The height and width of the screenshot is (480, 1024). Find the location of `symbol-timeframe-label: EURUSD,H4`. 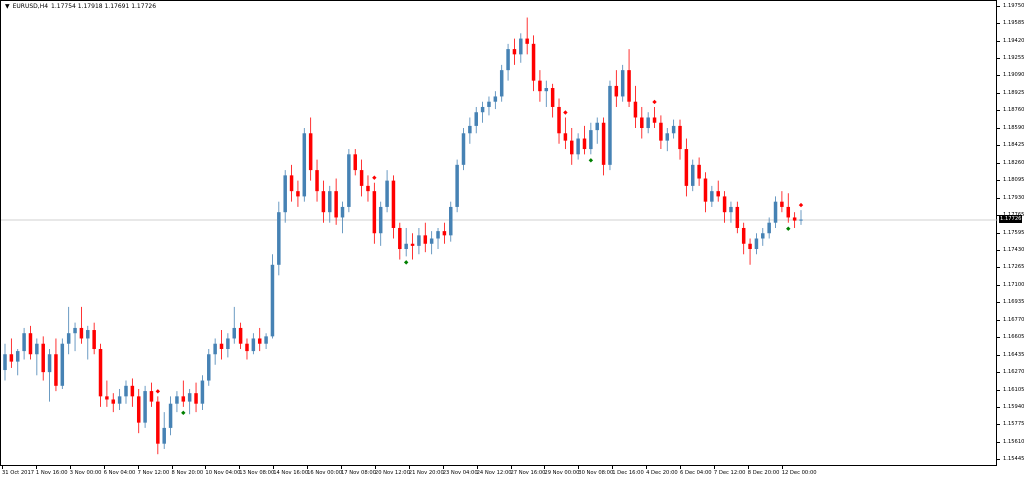

symbol-timeframe-label: EURUSD,H4 is located at coordinates (30, 6).